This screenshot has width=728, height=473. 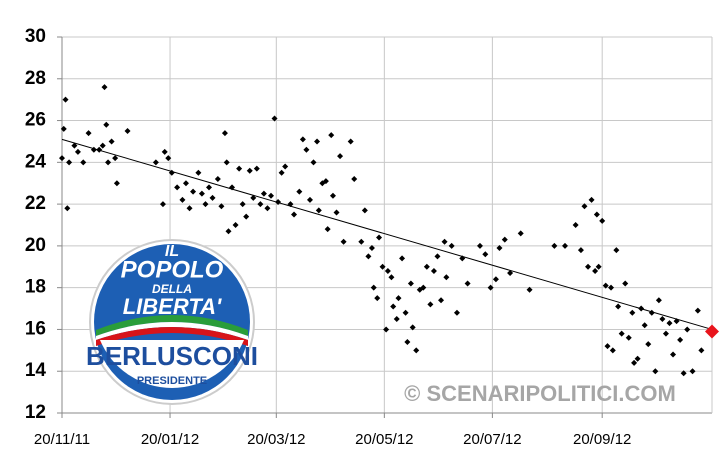 I want to click on y-tick-label: 12, so click(x=35, y=412).